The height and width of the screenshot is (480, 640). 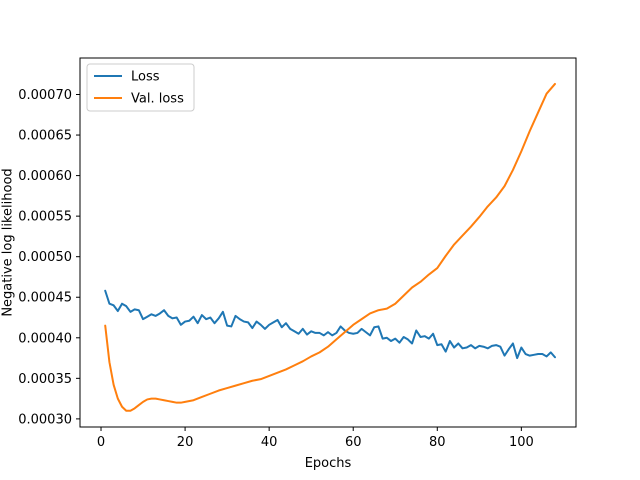 What do you see at coordinates (330, 324) in the screenshot?
I see `series-line-loss` at bounding box center [330, 324].